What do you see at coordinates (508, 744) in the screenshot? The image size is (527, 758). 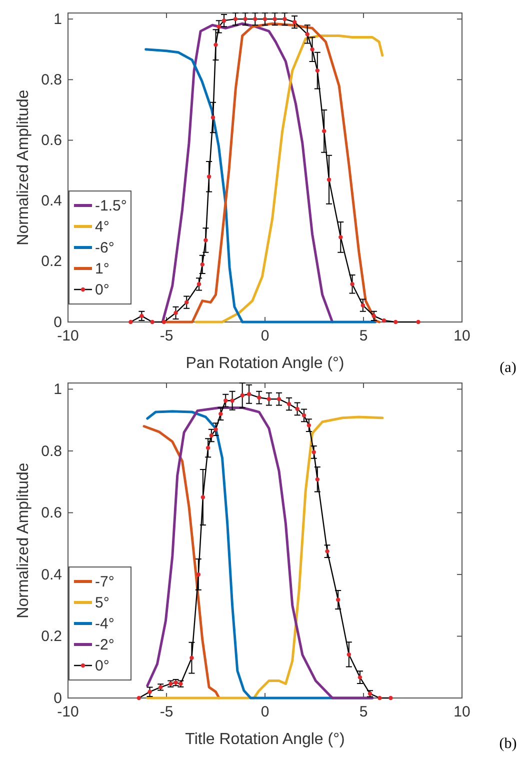 I see `text: (b)` at bounding box center [508, 744].